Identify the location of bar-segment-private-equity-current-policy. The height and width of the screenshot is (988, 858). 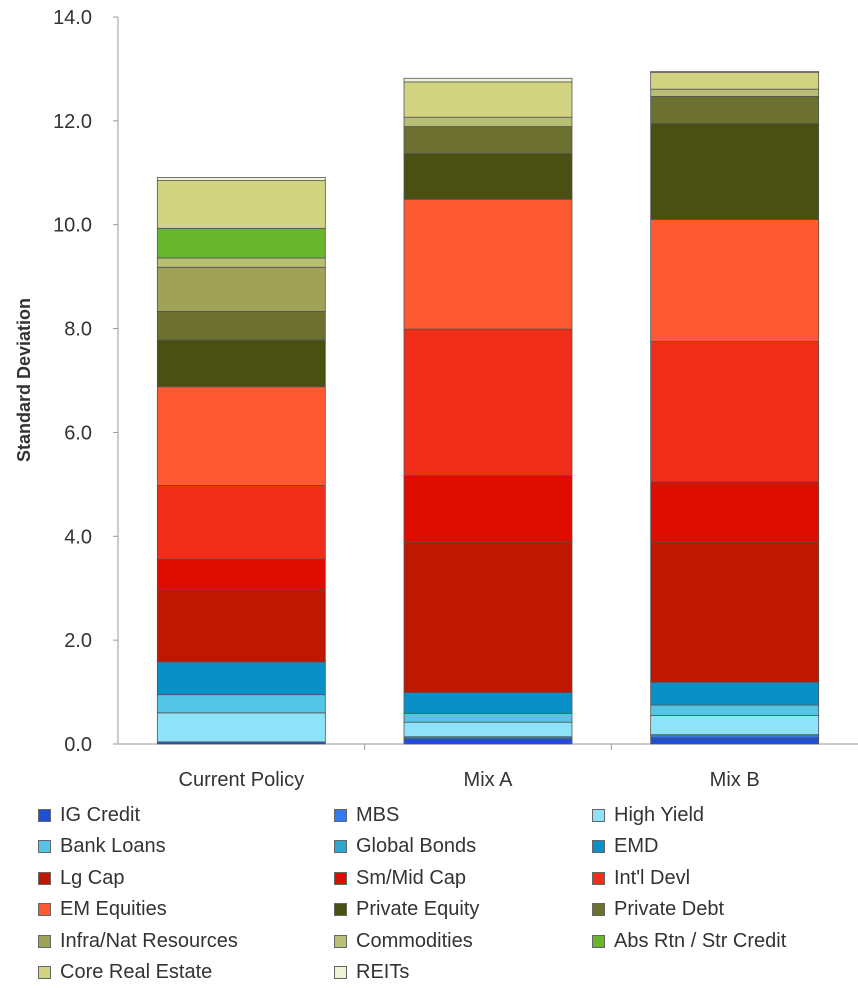
(241, 363).